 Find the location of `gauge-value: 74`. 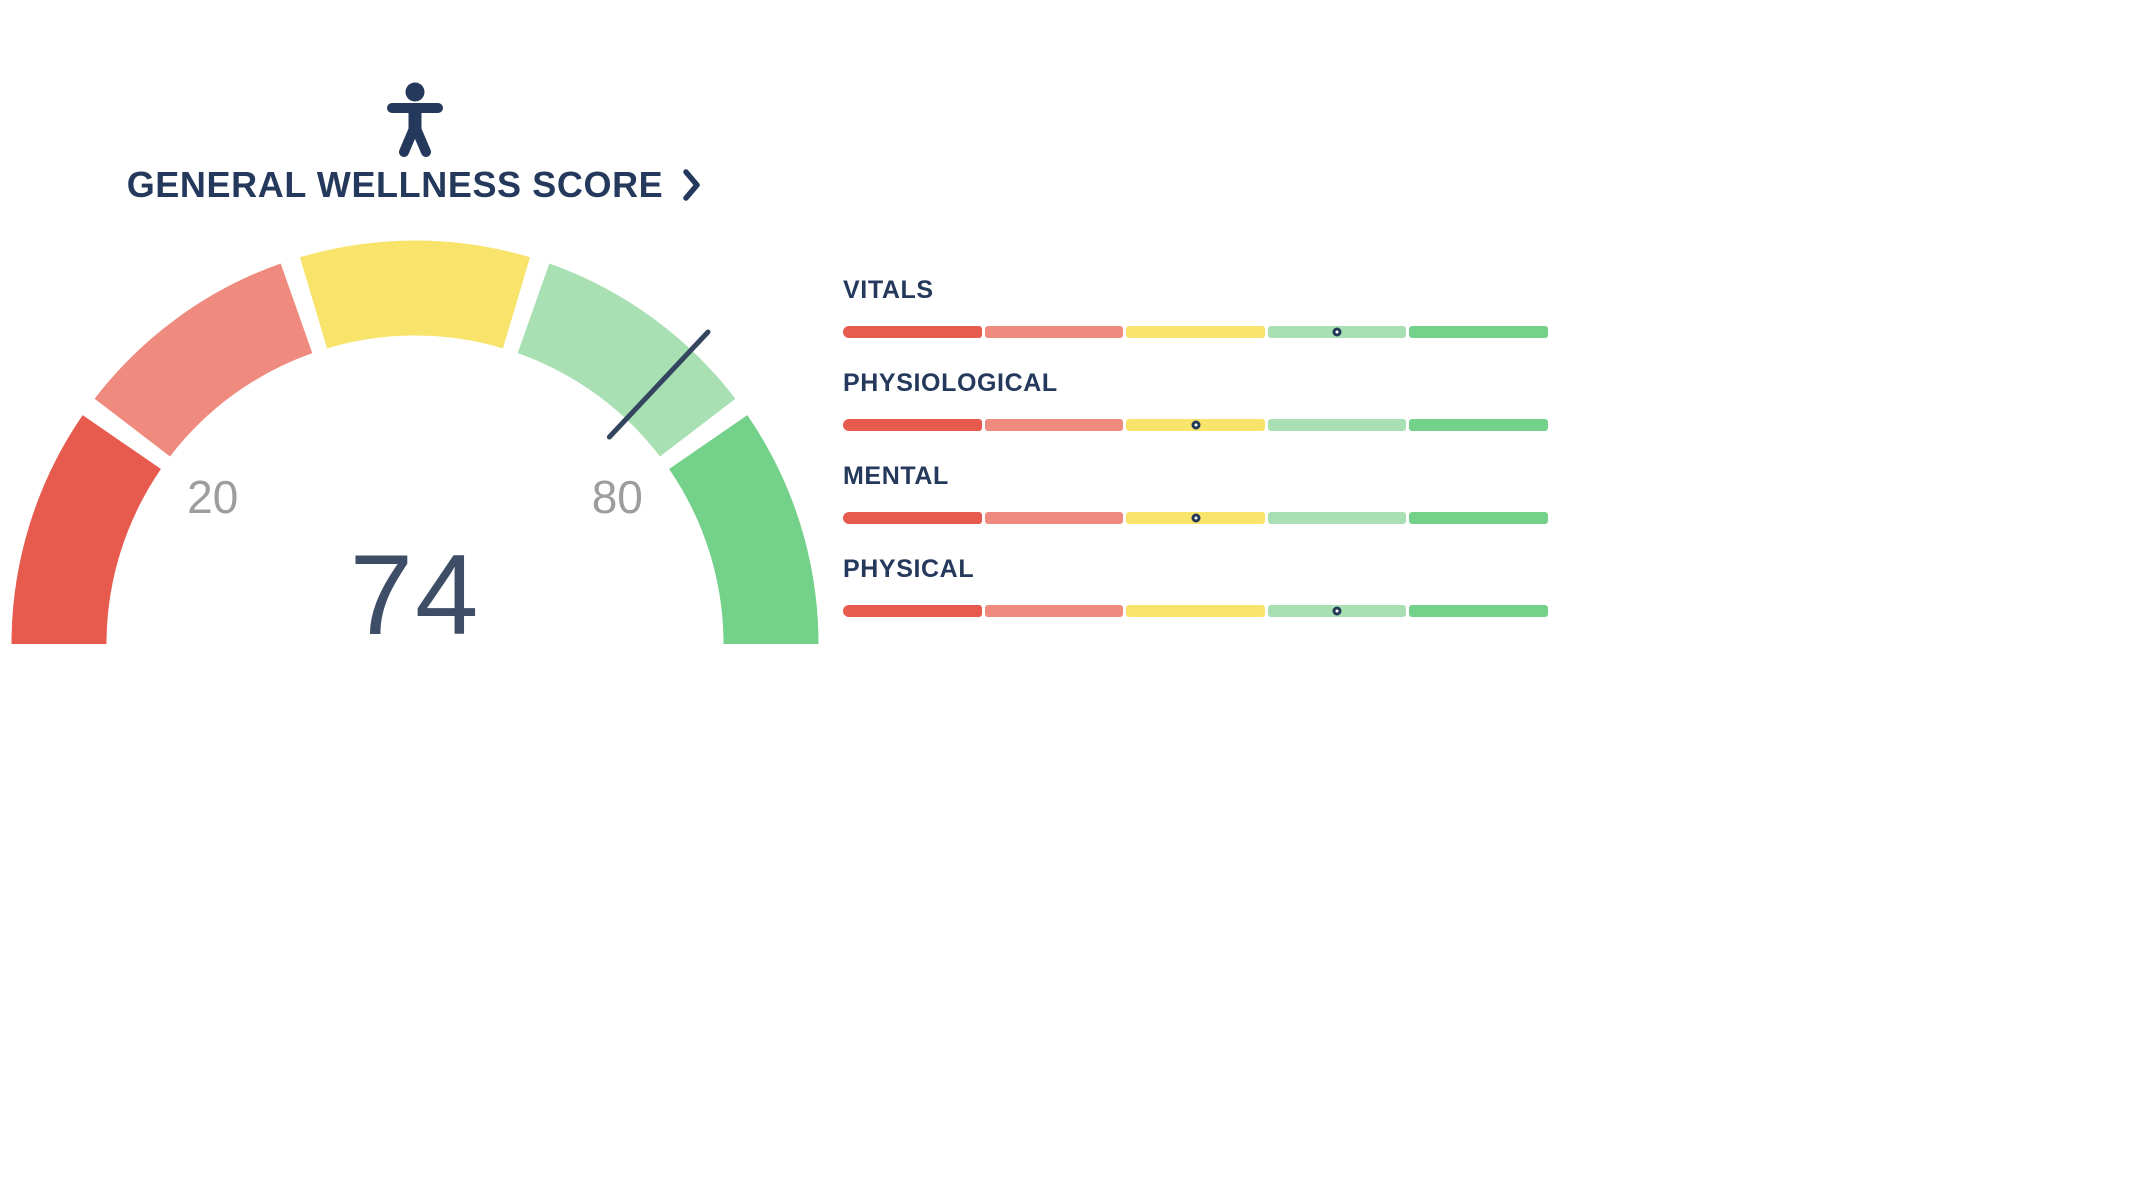

gauge-value: 74 is located at coordinates (415, 595).